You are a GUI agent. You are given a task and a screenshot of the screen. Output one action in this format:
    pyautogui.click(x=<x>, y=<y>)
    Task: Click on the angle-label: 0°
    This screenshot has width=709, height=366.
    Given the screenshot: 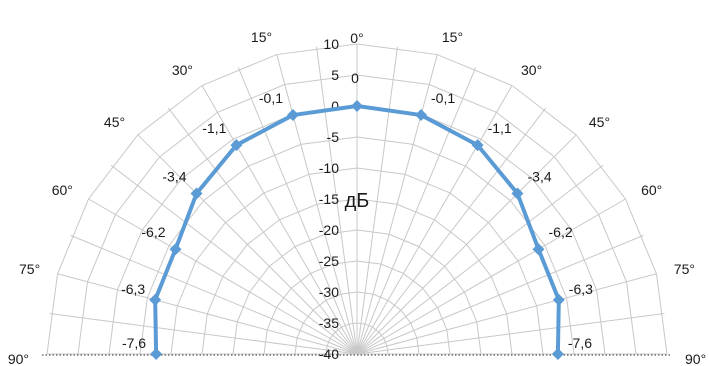 What is the action you would take?
    pyautogui.click(x=356, y=38)
    